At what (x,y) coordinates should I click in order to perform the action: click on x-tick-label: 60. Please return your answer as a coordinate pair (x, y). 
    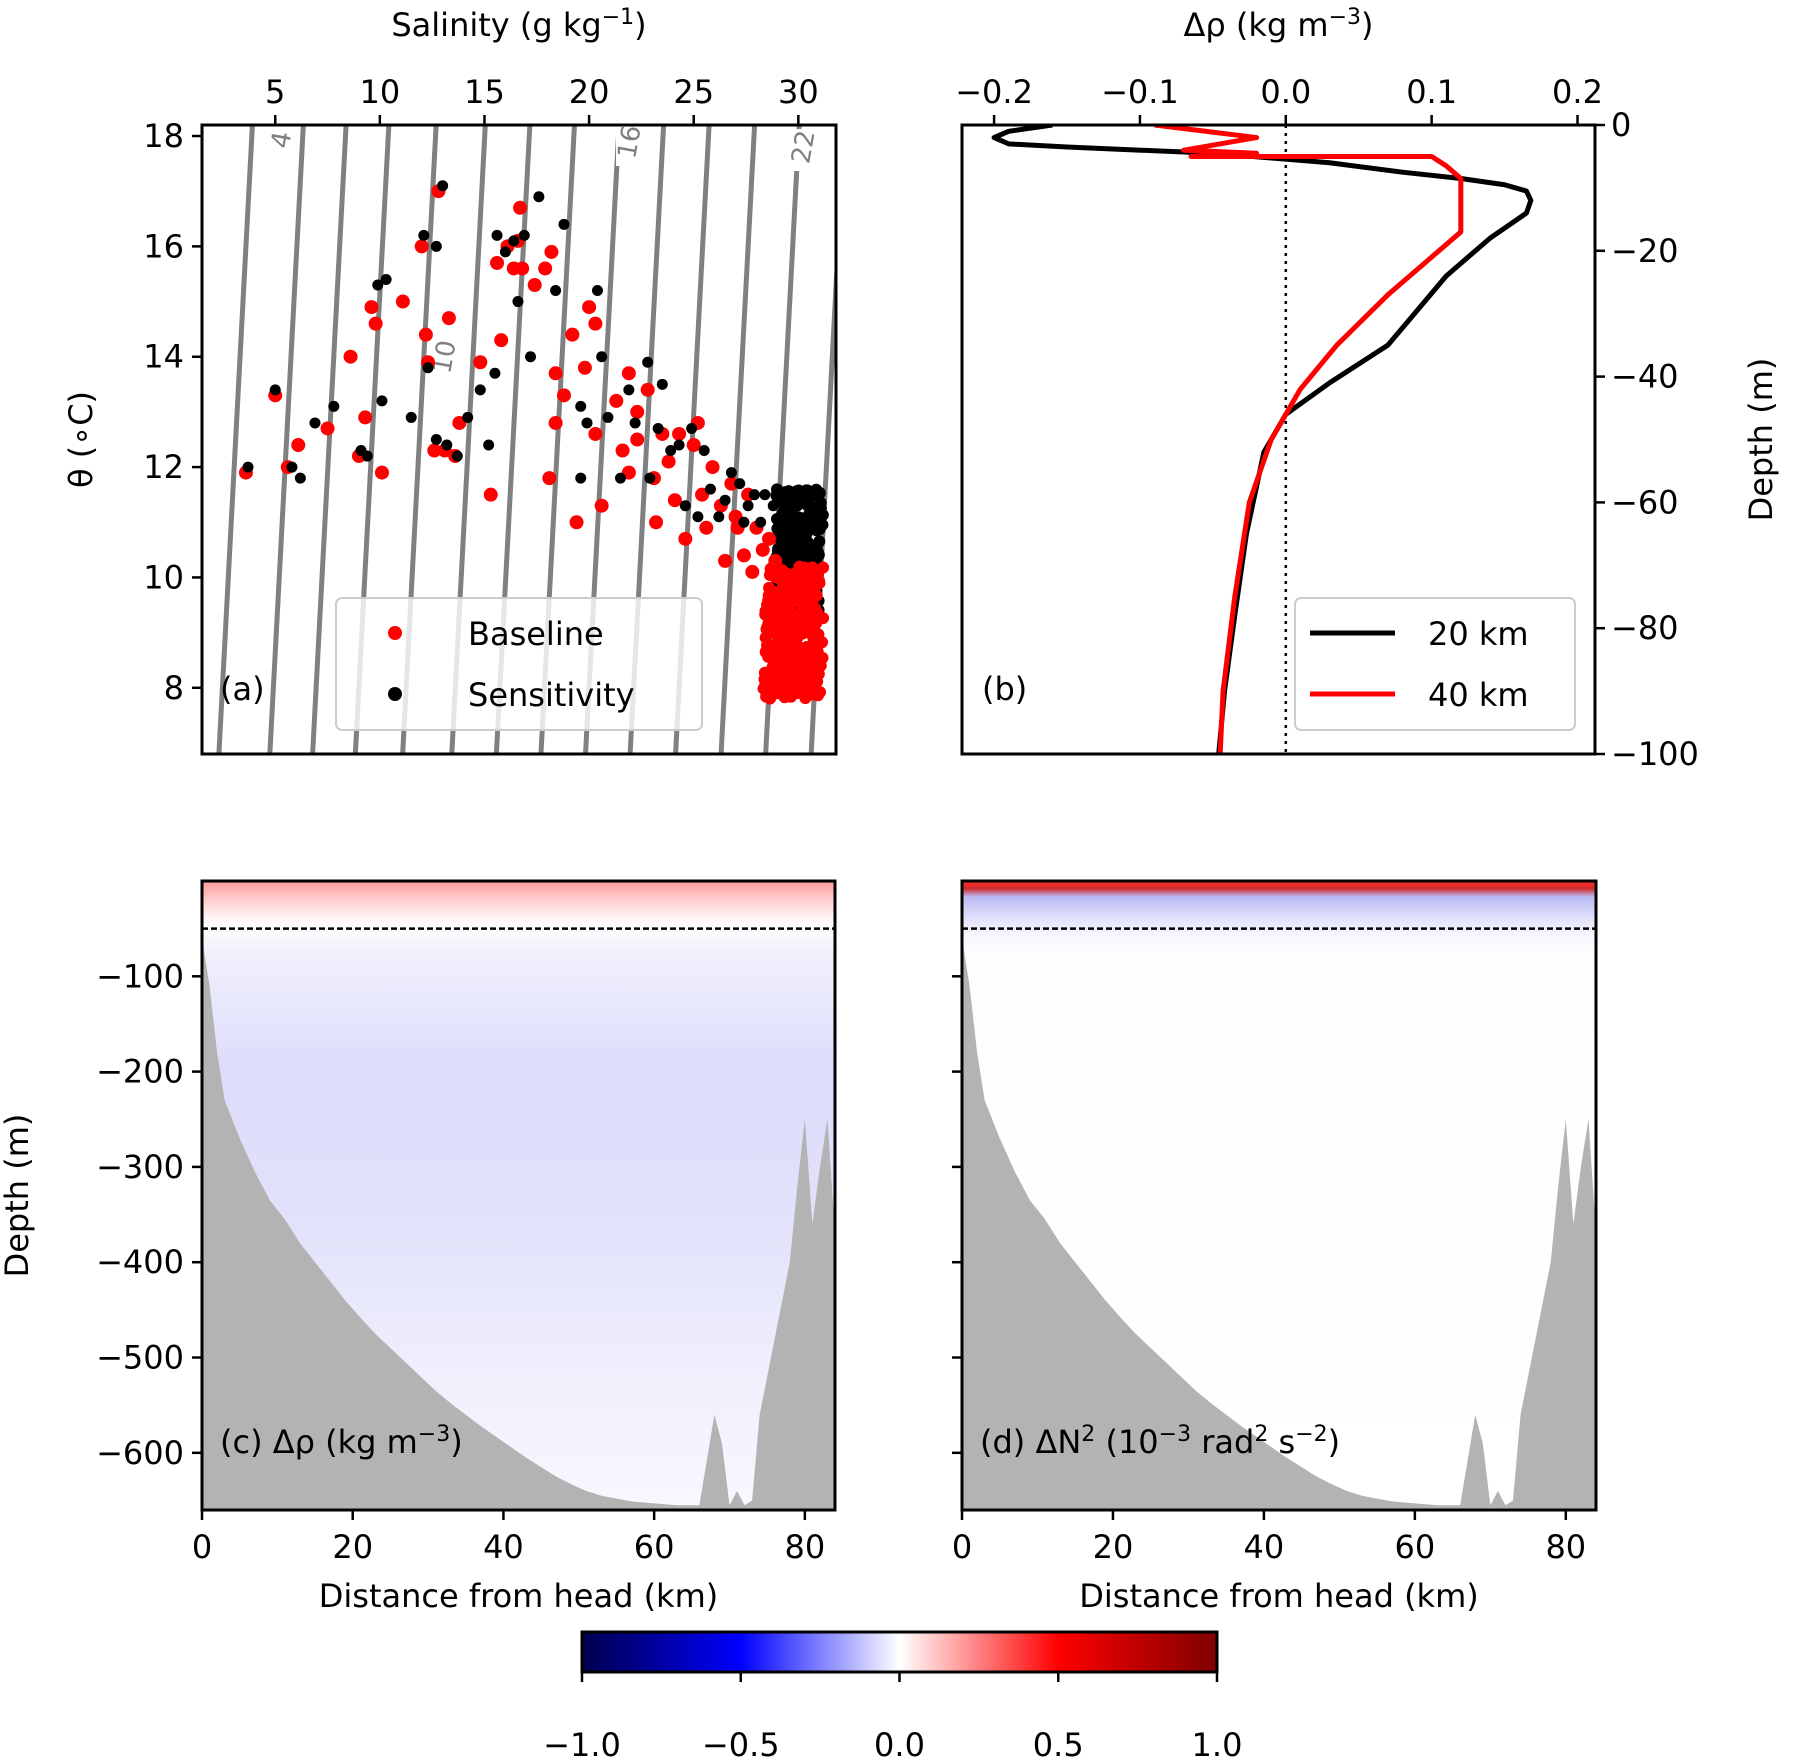
    Looking at the image, I should click on (654, 1547).